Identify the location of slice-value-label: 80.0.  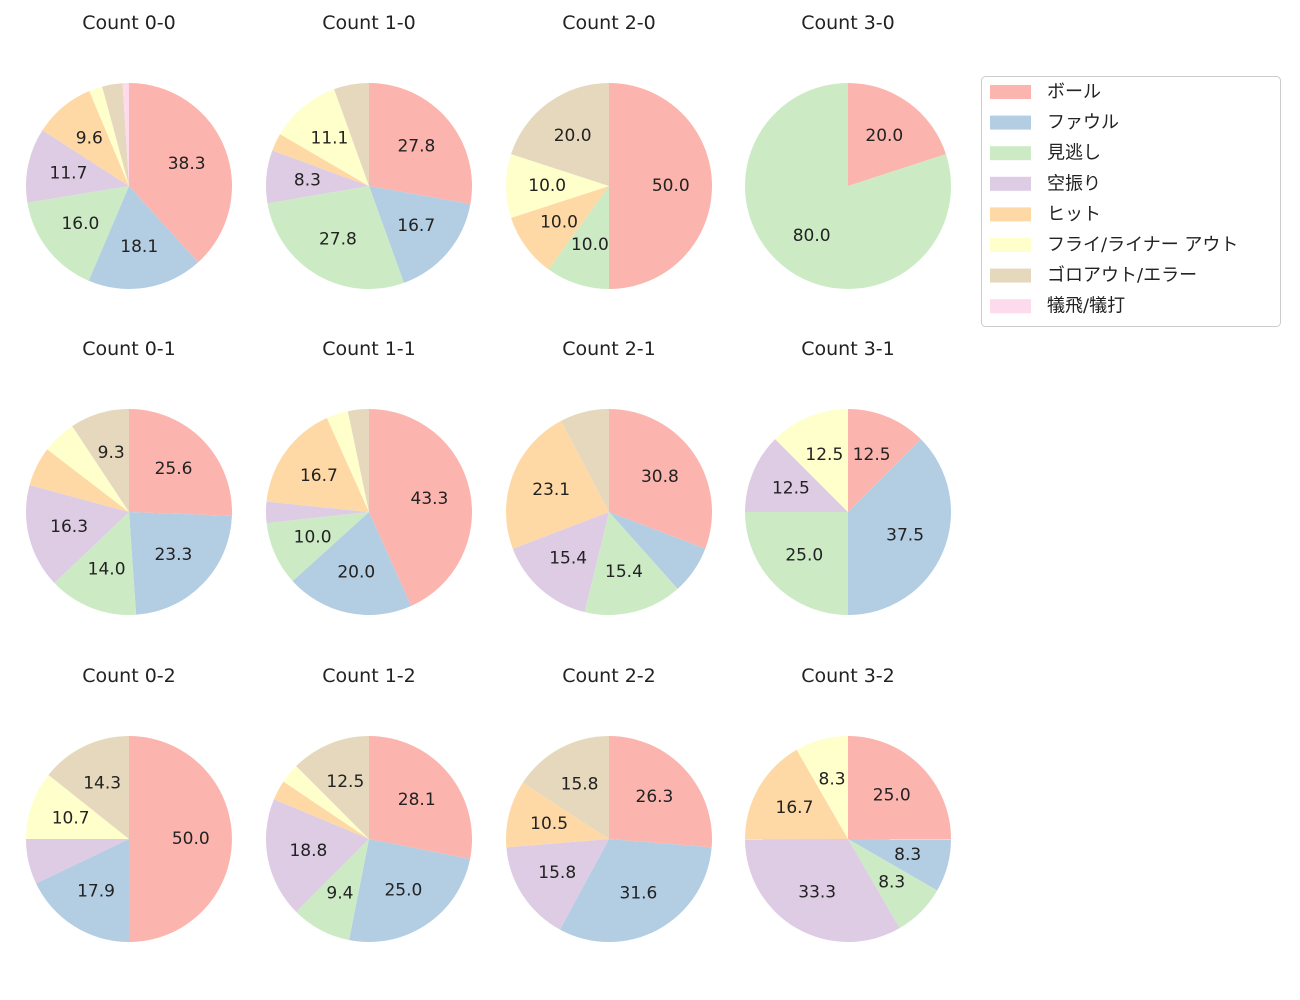
(812, 236).